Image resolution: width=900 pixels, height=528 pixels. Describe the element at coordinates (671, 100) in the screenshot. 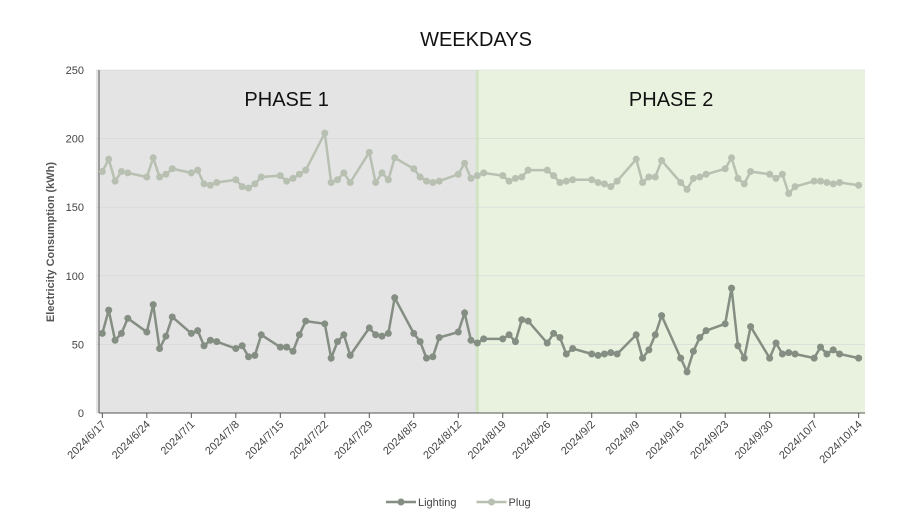

I see `phase-label: PHASE 2` at that location.